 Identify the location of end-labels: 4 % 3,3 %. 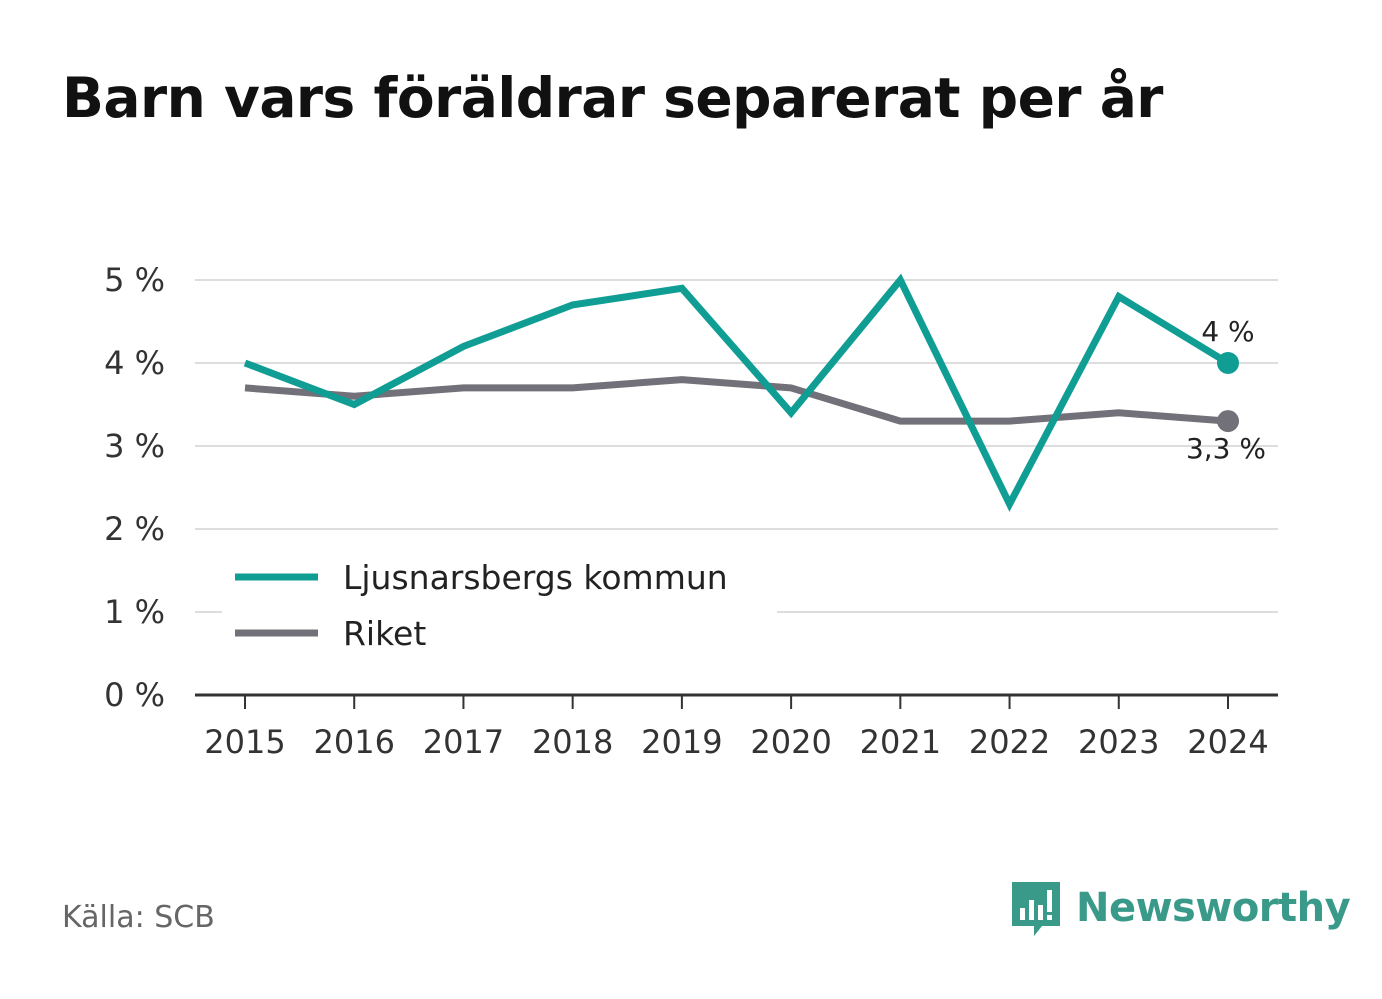
(1226, 390).